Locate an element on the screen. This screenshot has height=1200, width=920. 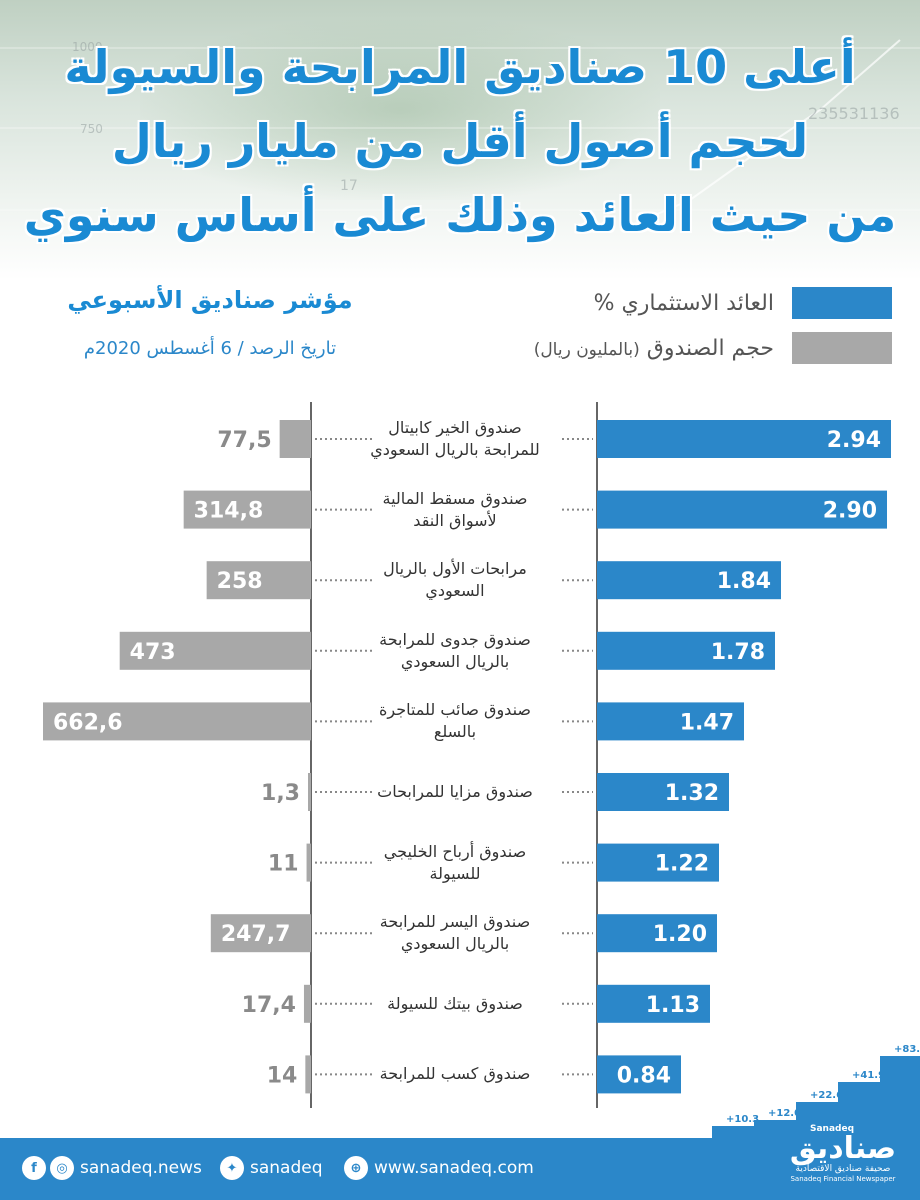
return-value-label: 0.84 is located at coordinates (644, 1075).